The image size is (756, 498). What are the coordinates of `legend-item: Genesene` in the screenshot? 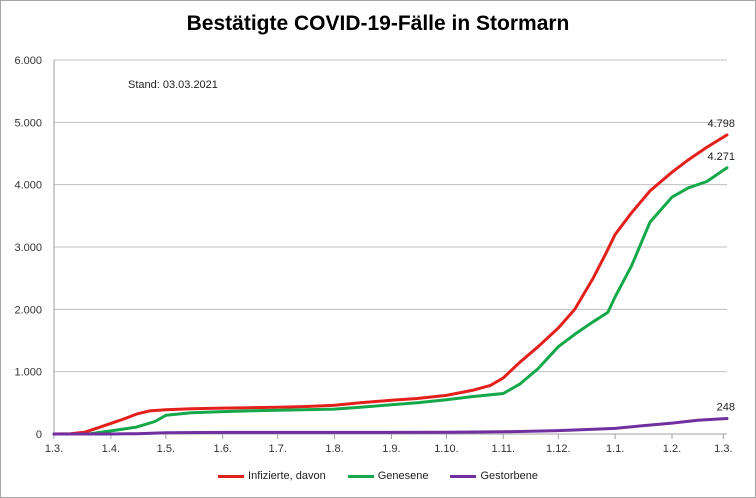 It's located at (388, 476).